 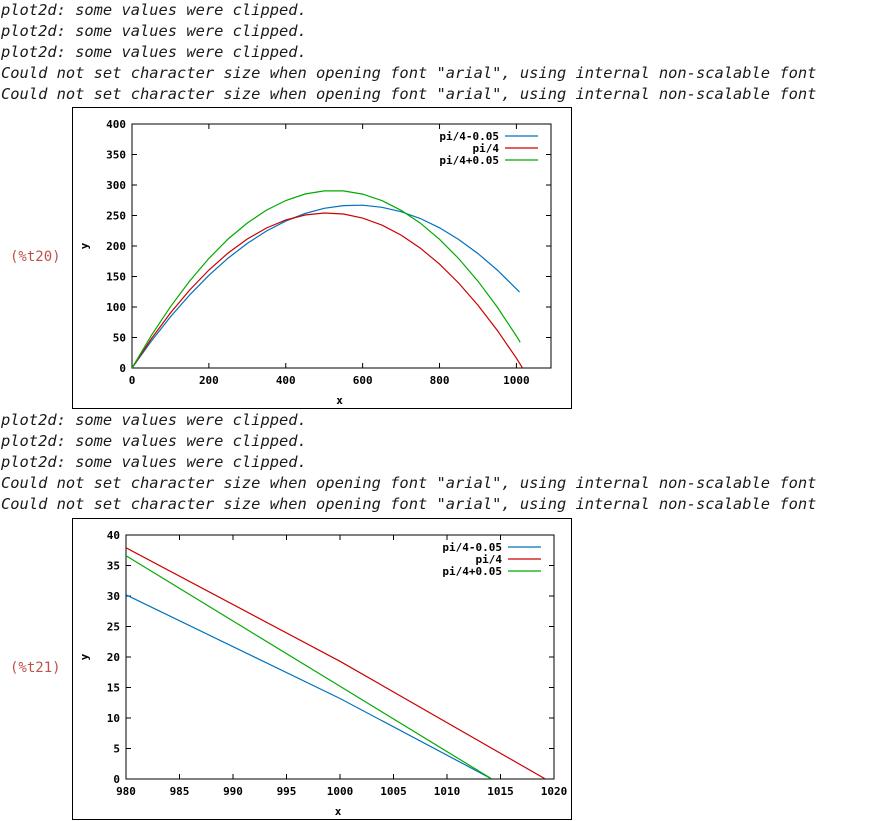 I want to click on x-tick-label: 1010, so click(x=447, y=791).